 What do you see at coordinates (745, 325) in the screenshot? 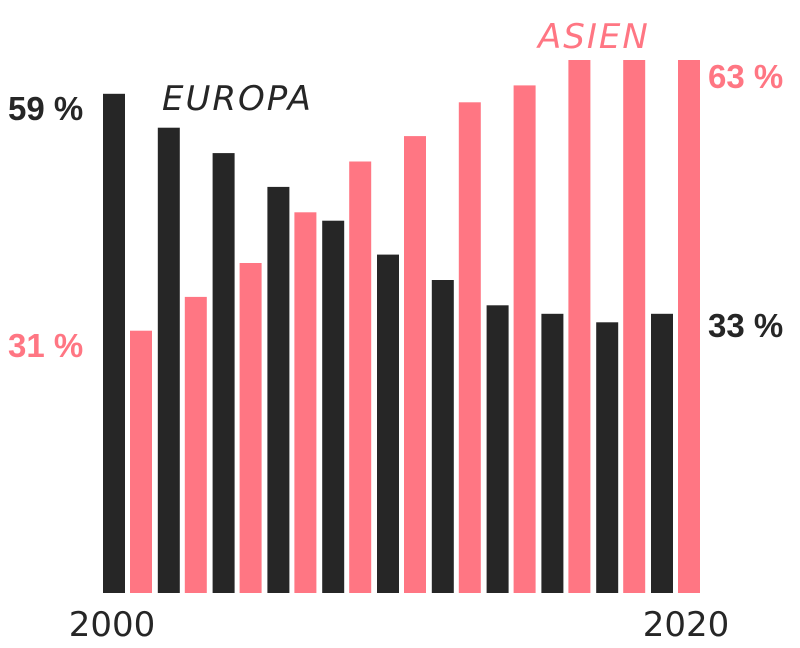
I see `europa-end-label: 33 %` at bounding box center [745, 325].